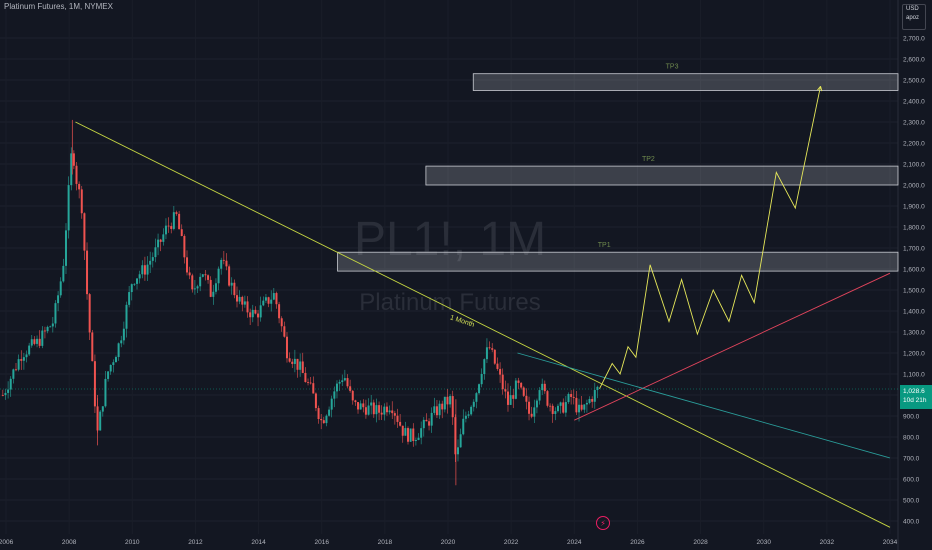 This screenshot has width=932, height=550. Describe the element at coordinates (914, 144) in the screenshot. I see `y-tick-label: 2,200.0` at that location.